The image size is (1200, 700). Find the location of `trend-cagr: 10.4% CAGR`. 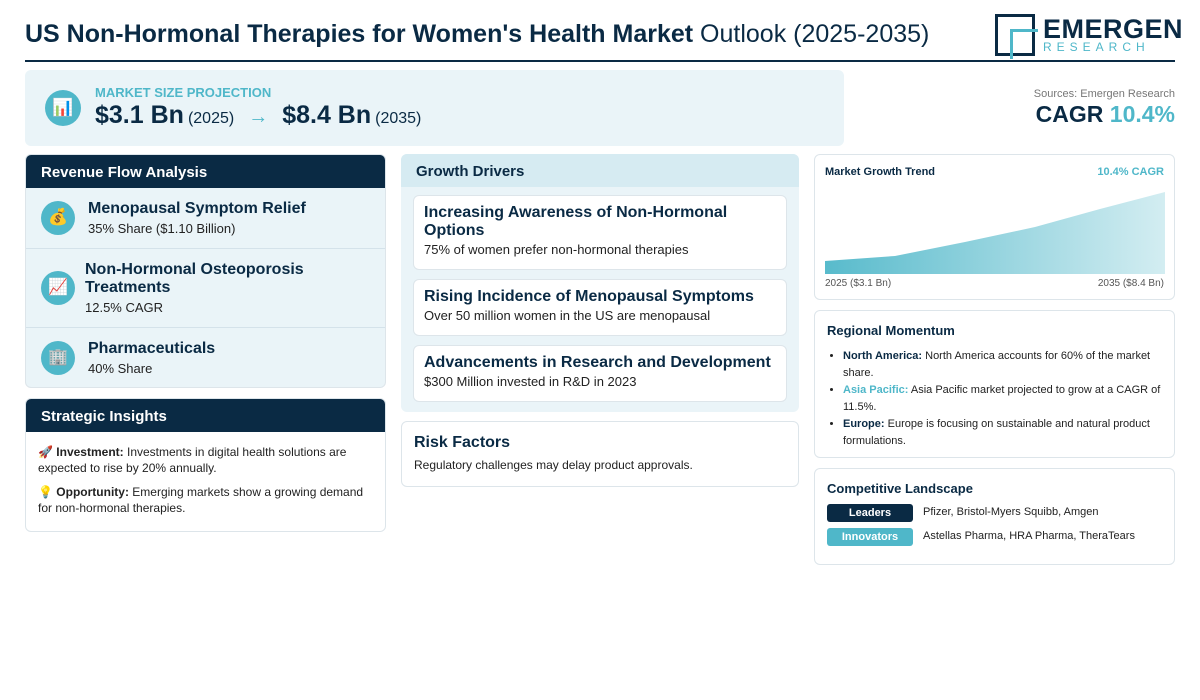

trend-cagr: 10.4% CAGR is located at coordinates (1130, 172).